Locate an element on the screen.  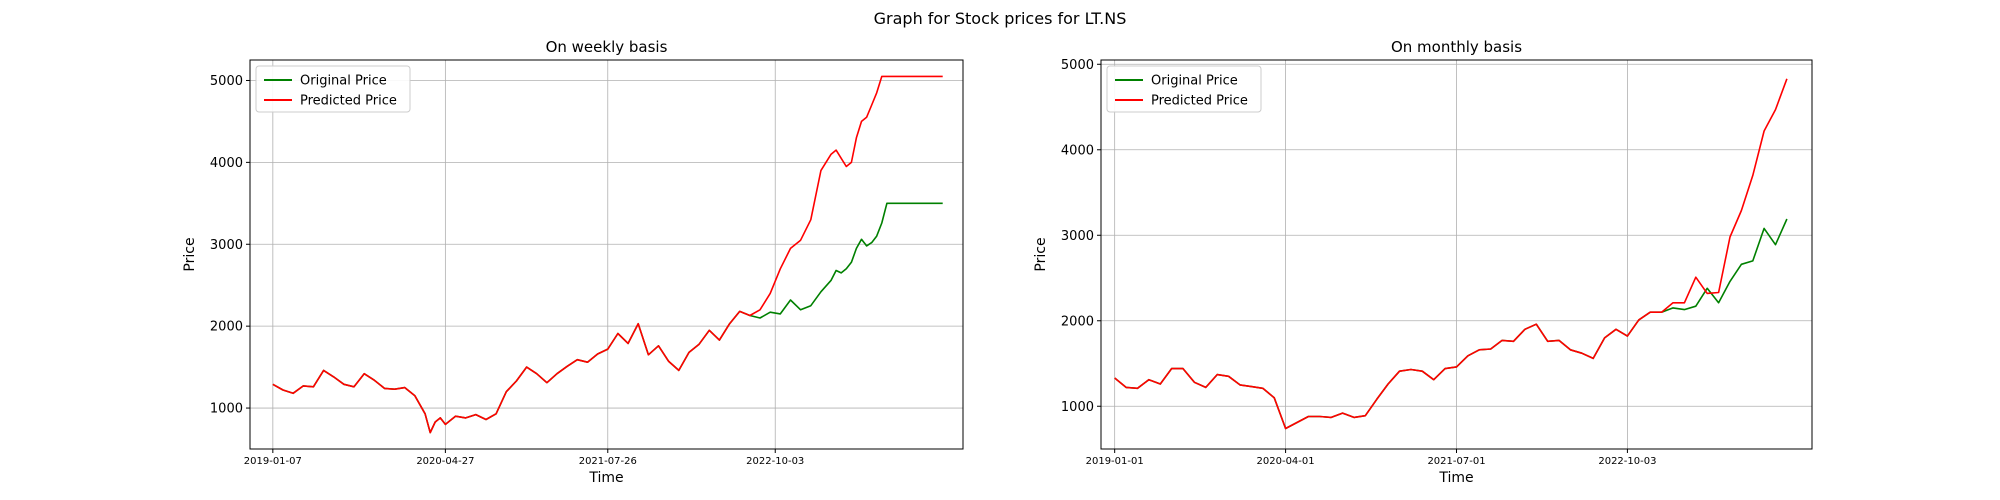
x-tick-label: 2020-04-27 is located at coordinates (445, 461).